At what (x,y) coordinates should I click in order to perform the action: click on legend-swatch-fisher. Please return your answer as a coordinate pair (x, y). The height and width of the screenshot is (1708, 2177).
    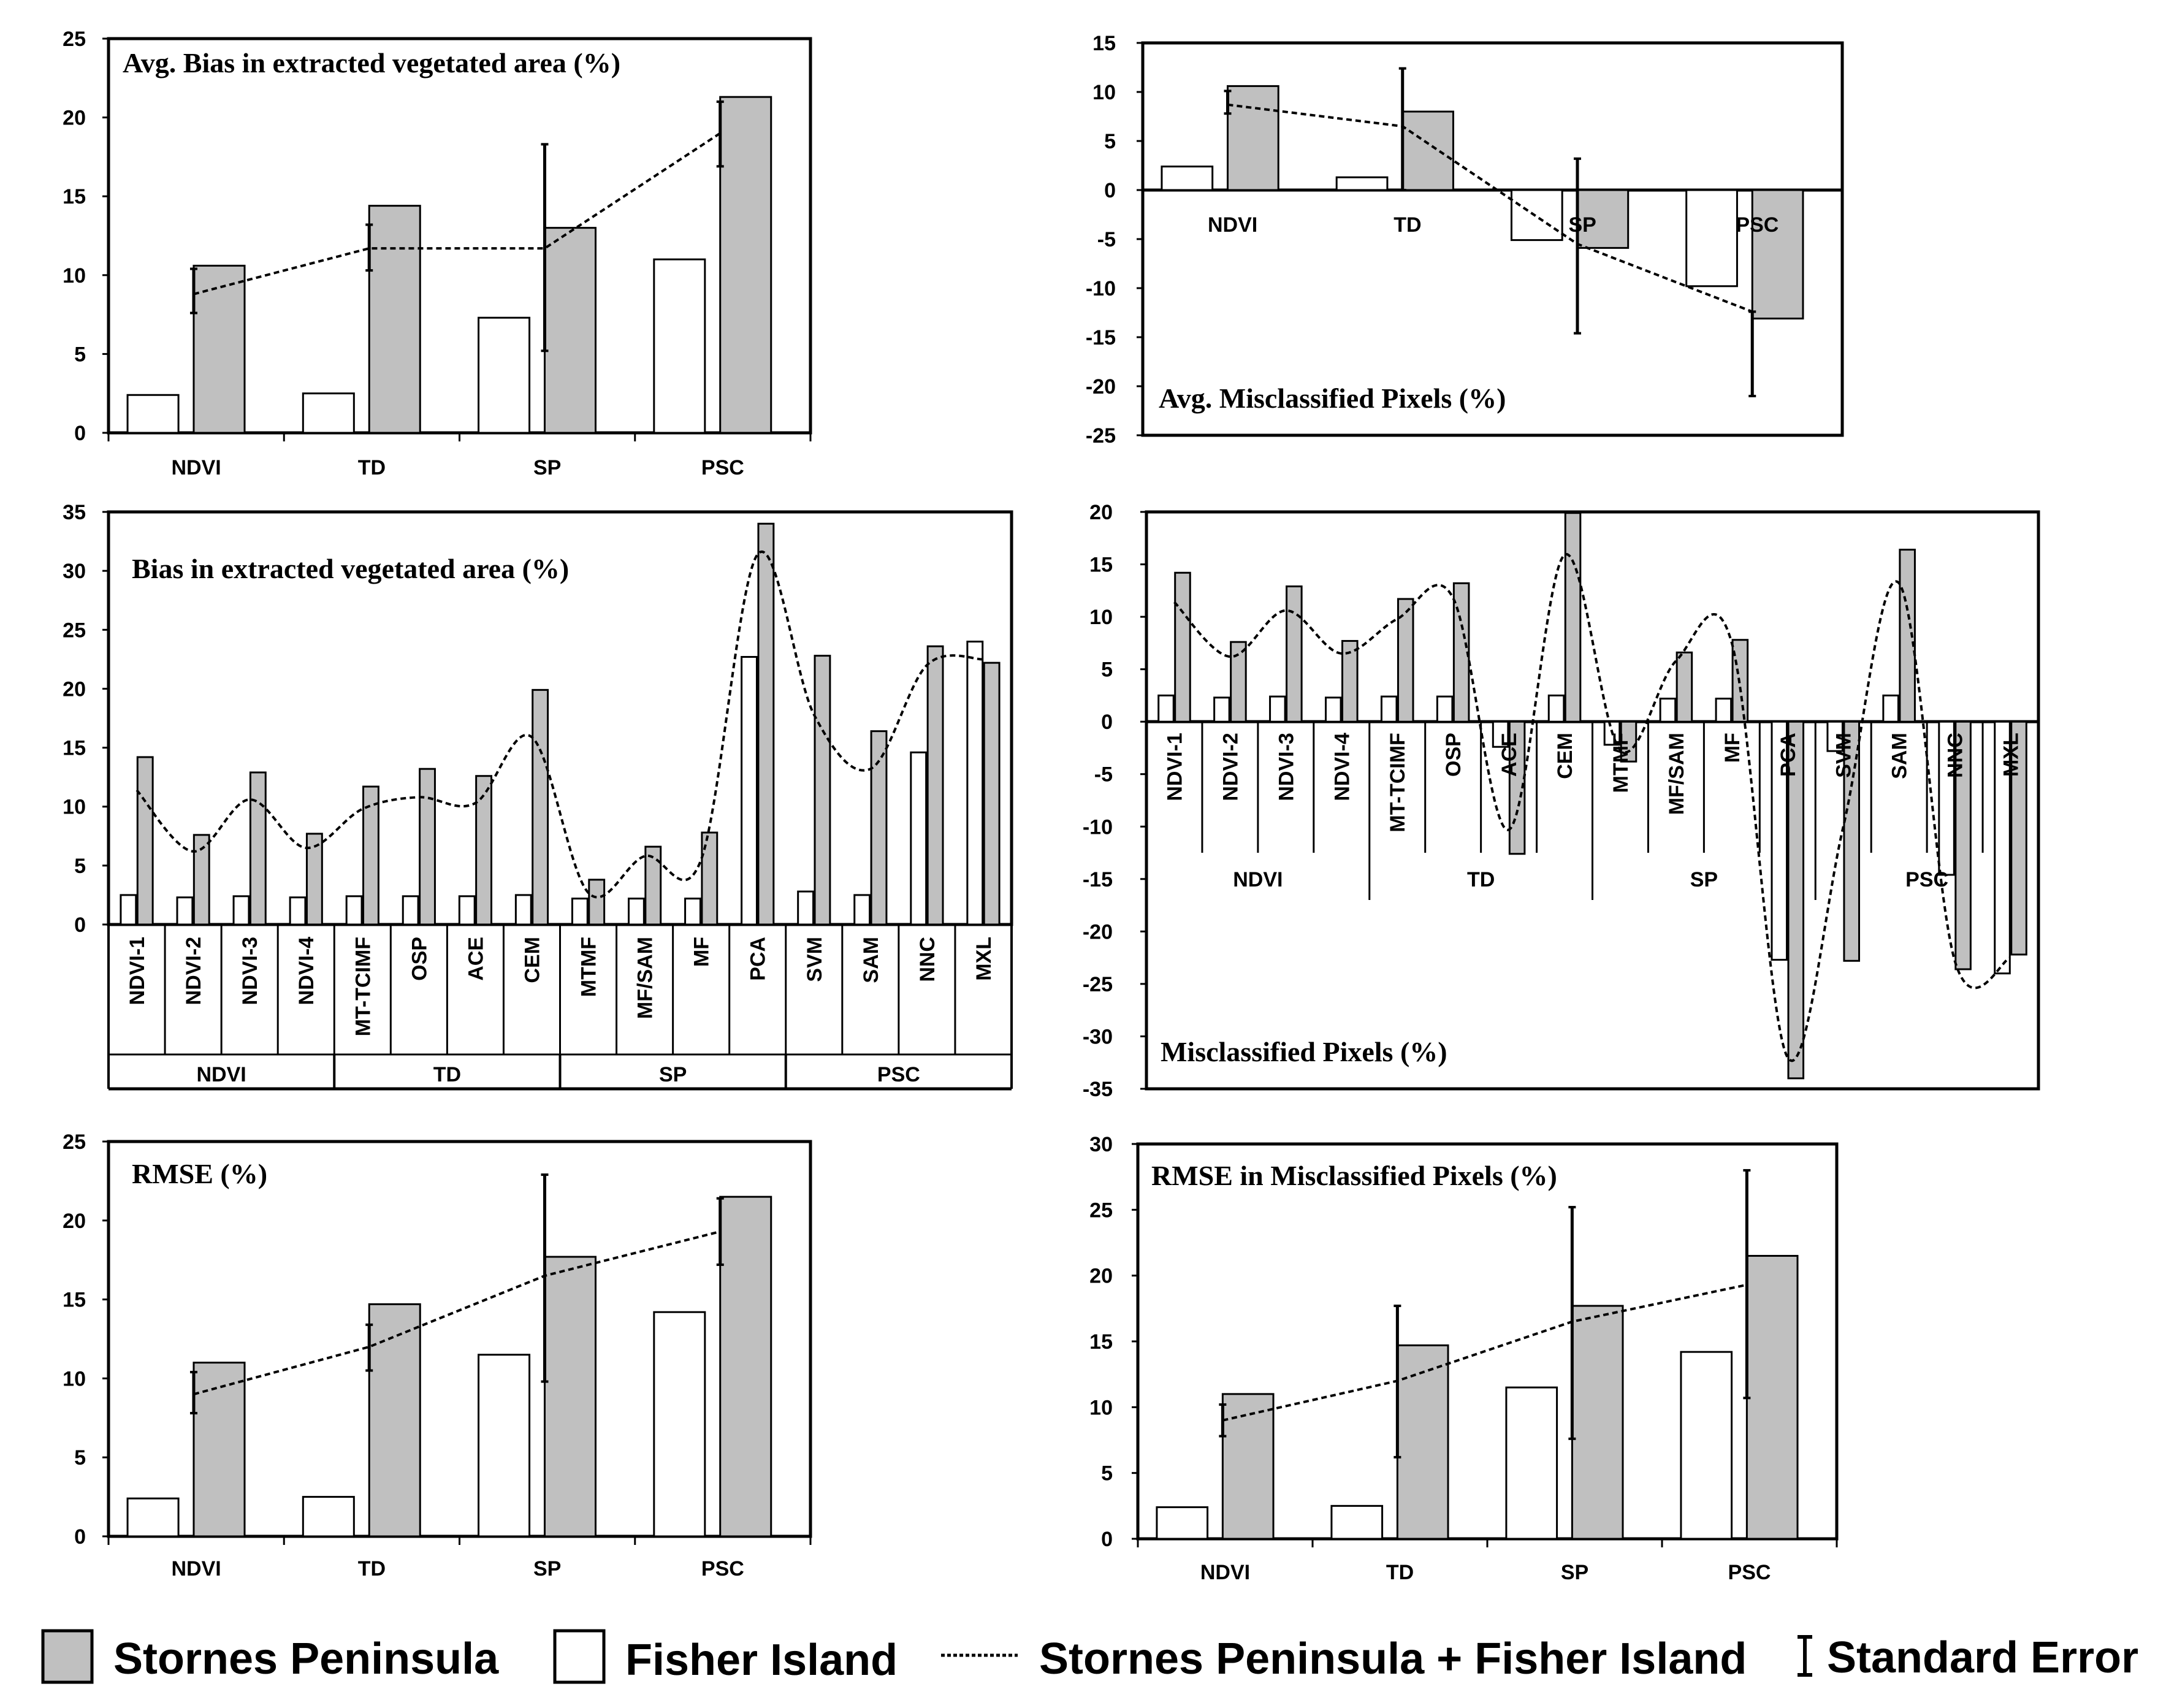
    Looking at the image, I should click on (579, 1656).